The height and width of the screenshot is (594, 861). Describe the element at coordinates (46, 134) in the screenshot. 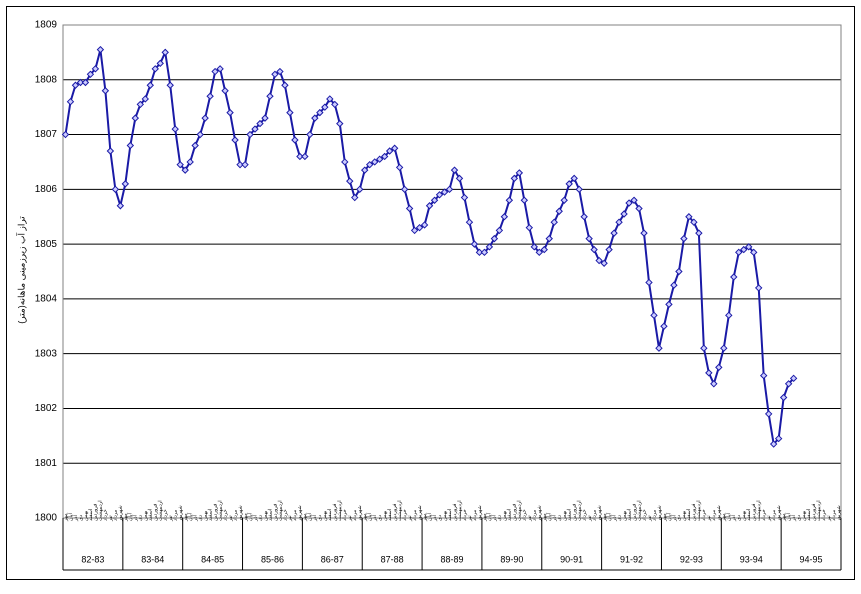

I see `y-tick-label: 1807` at that location.